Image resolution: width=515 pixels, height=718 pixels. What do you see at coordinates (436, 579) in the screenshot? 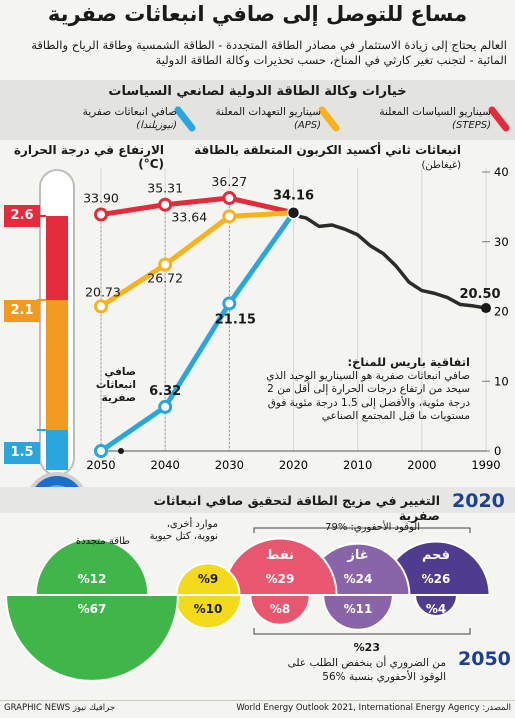
I see `mix-2020-value: %26` at bounding box center [436, 579].